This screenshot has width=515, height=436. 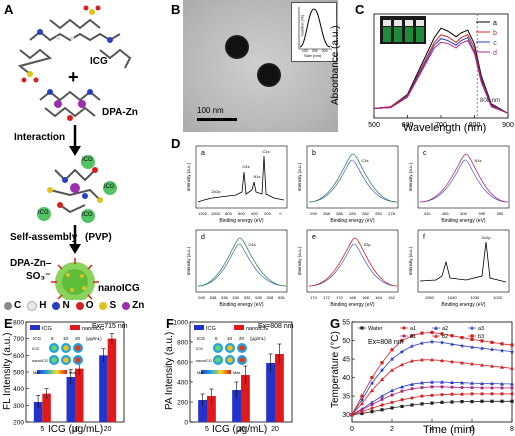 What do you see at coordinates (201, 338) in the screenshot?
I see `chartF-inset-header-0: ICG` at bounding box center [201, 338].